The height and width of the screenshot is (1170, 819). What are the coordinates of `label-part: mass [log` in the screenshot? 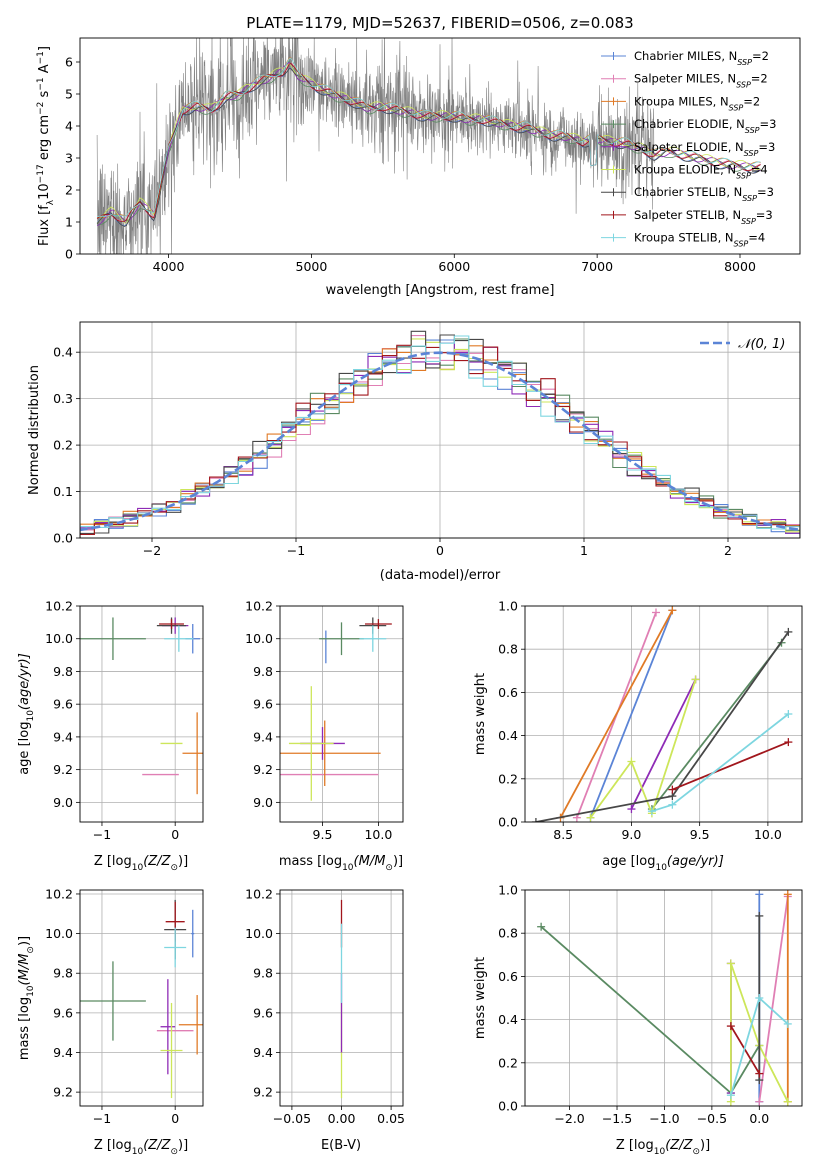 It's located at (24, 1028).